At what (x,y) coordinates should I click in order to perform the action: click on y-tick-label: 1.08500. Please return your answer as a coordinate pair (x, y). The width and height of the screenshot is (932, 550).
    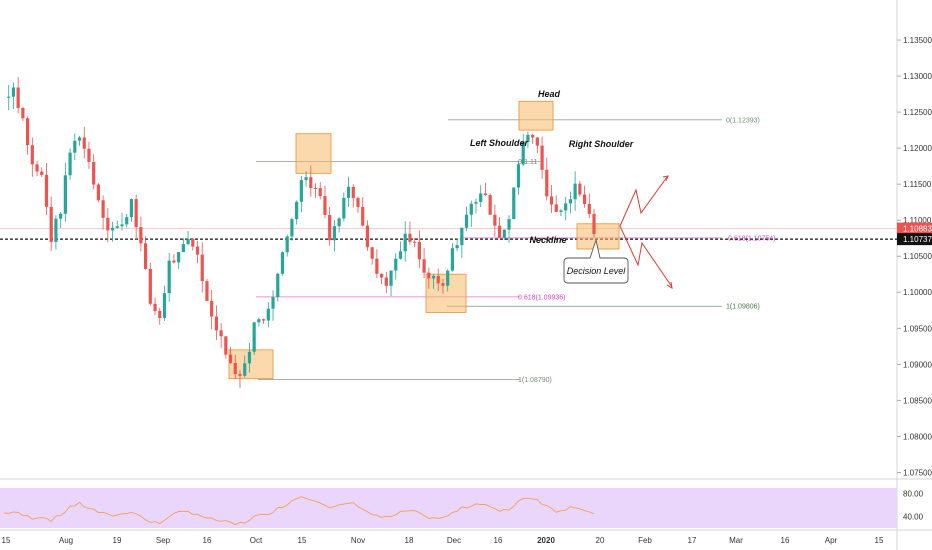
    Looking at the image, I should click on (917, 400).